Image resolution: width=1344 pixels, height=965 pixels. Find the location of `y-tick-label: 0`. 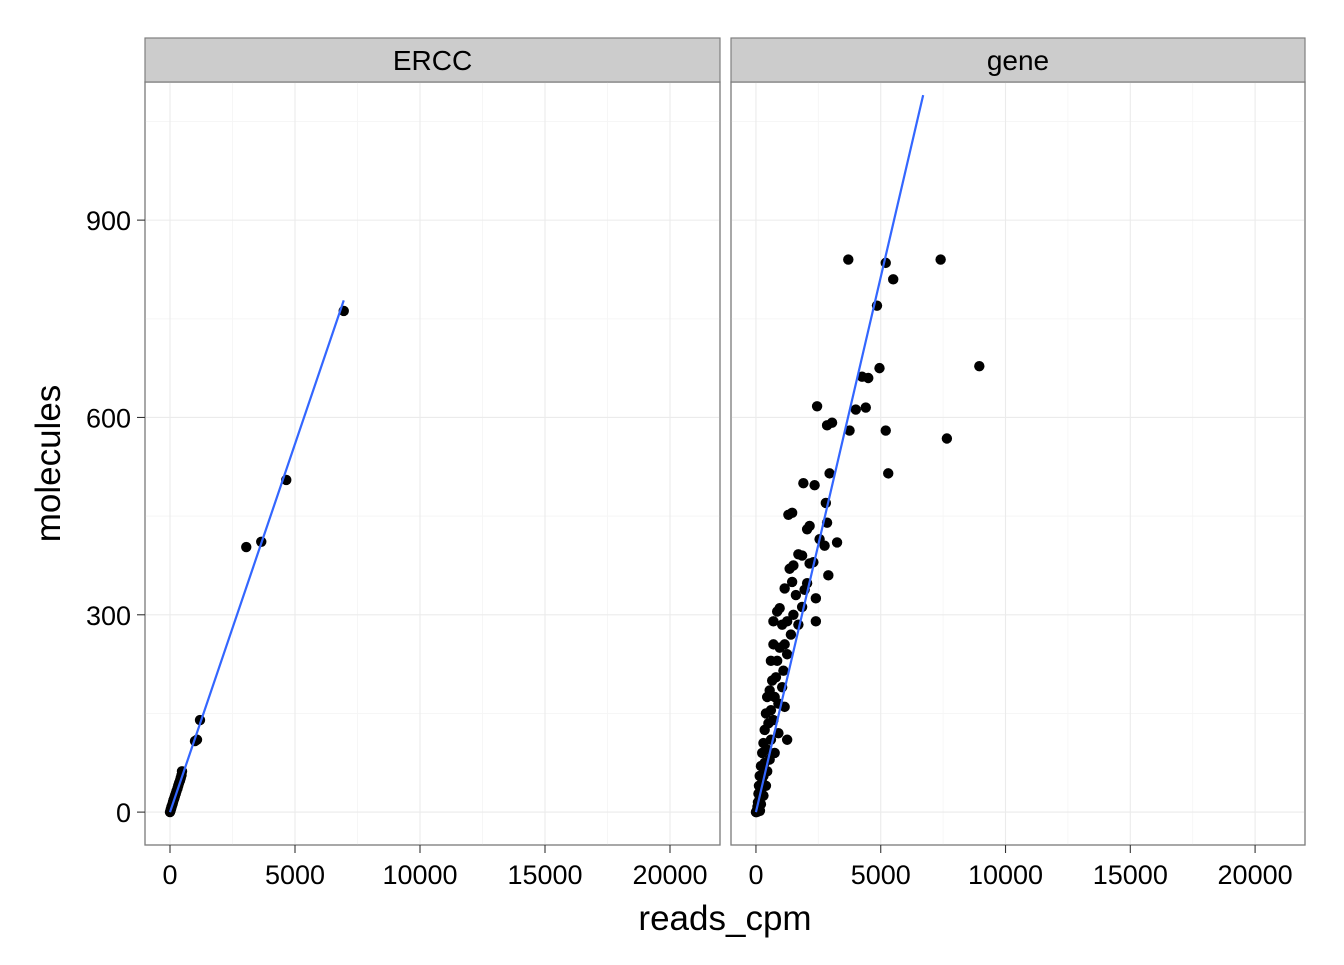

y-tick-label: 0 is located at coordinates (123, 813).